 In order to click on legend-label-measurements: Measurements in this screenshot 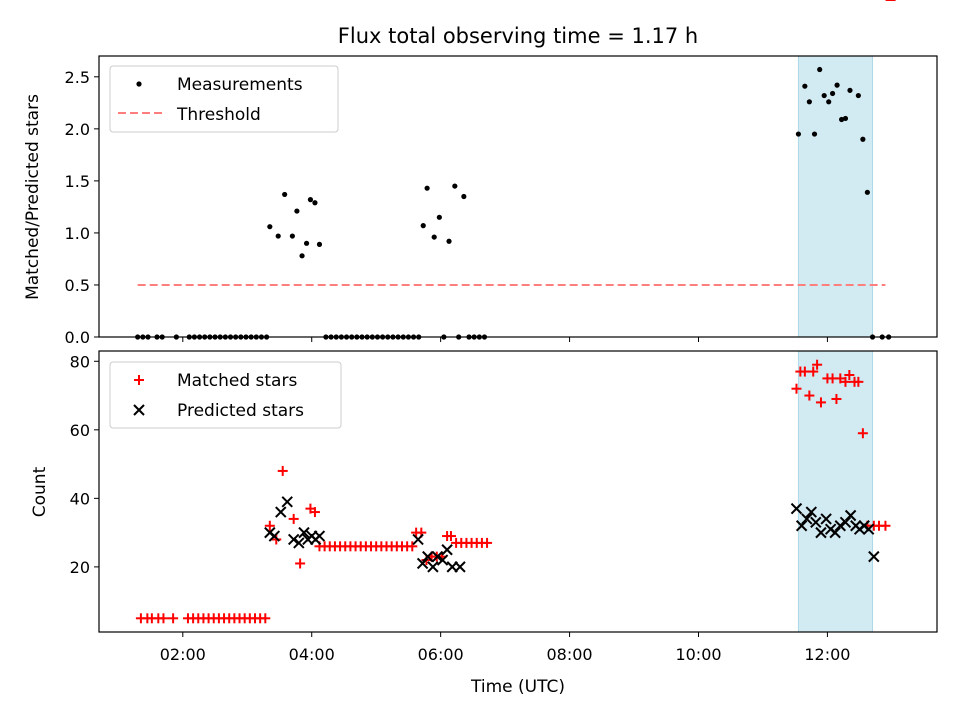, I will do `click(240, 85)`.